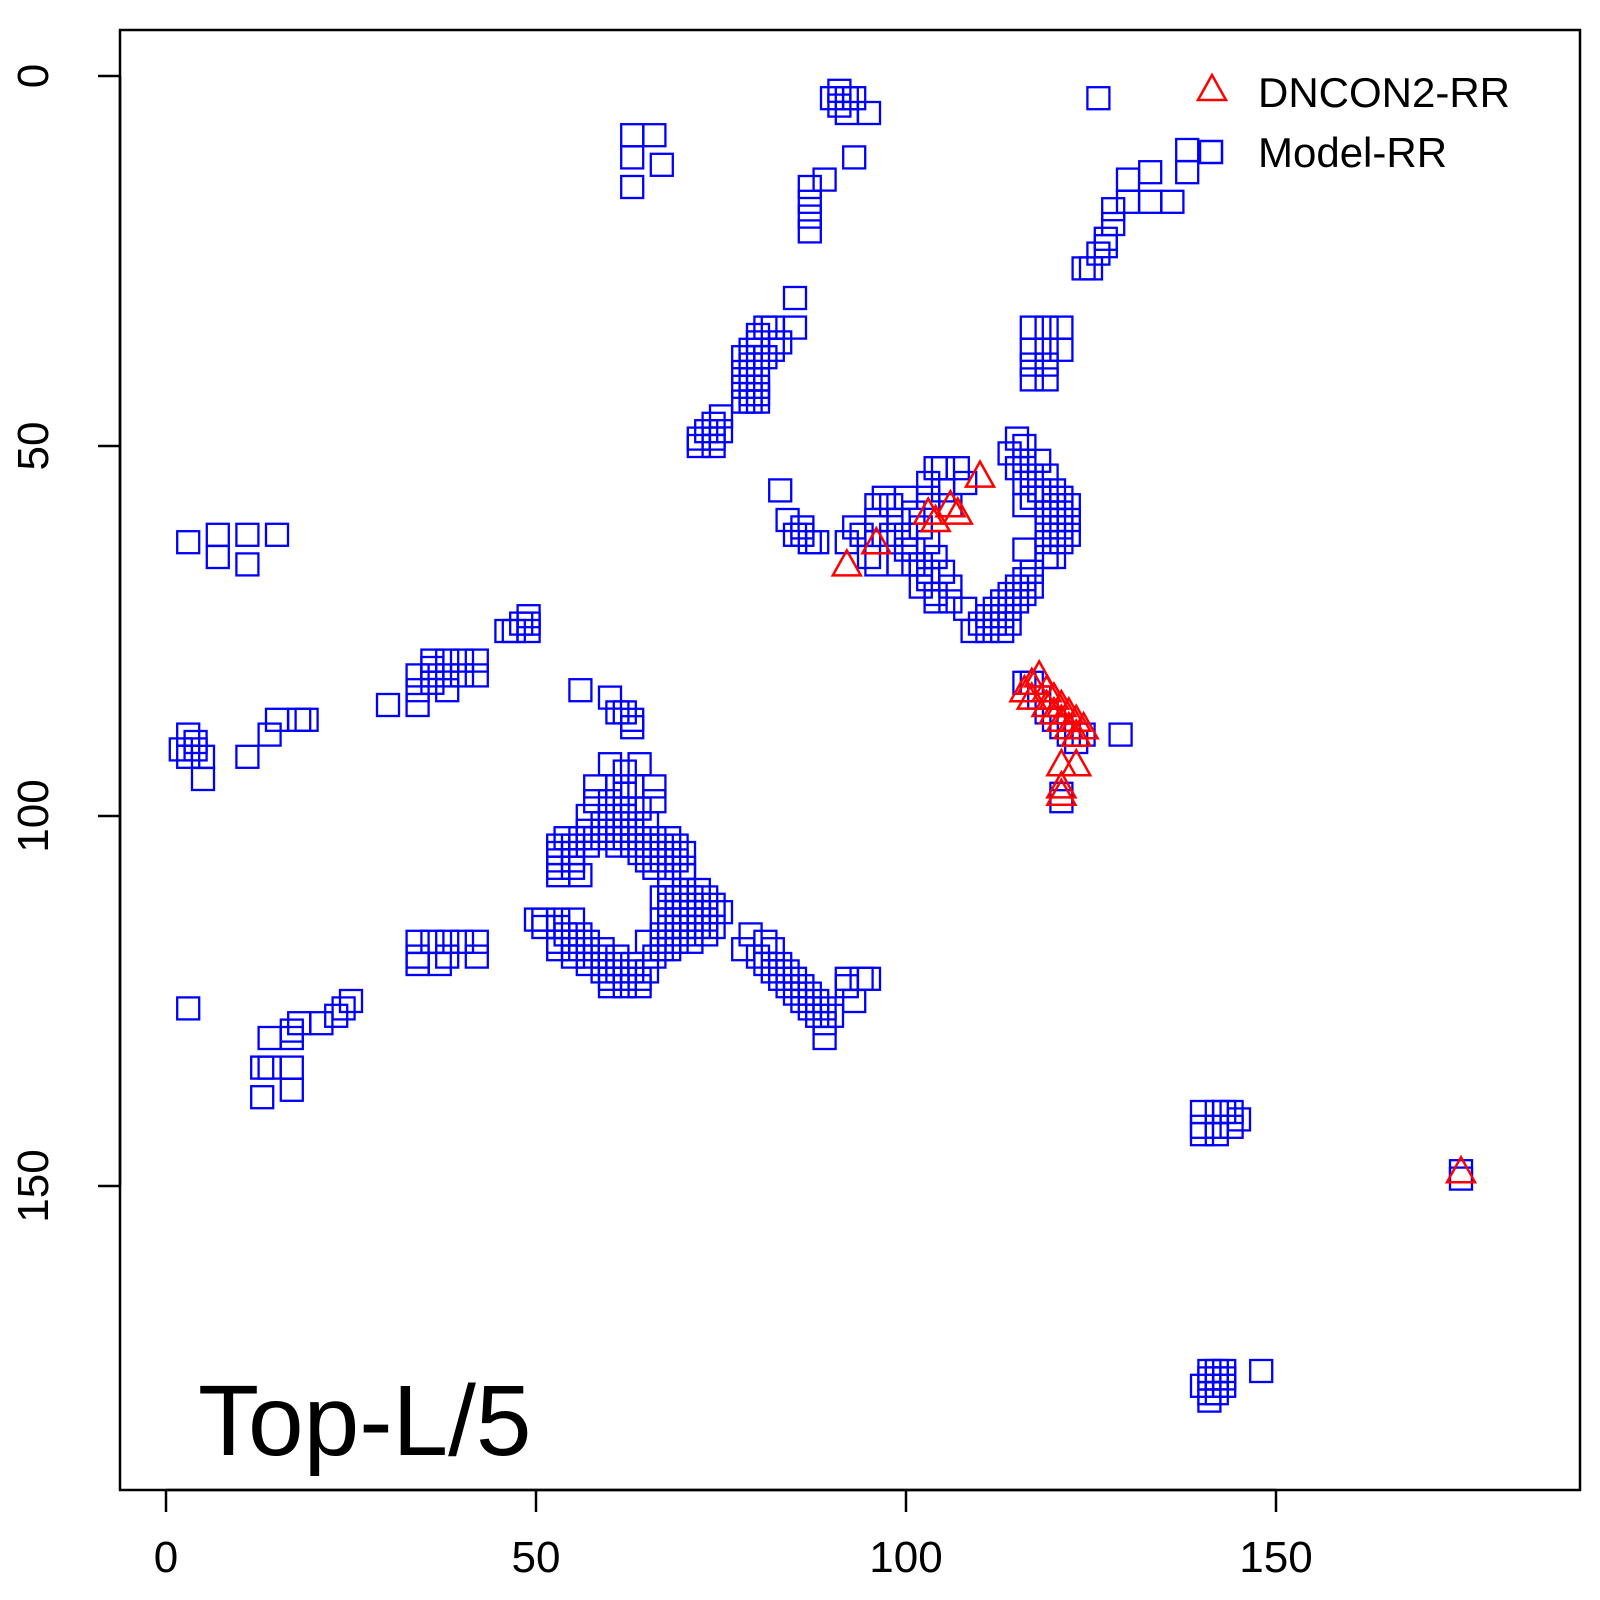  Describe the element at coordinates (33, 446) in the screenshot. I see `y-tick-label: 50` at that location.